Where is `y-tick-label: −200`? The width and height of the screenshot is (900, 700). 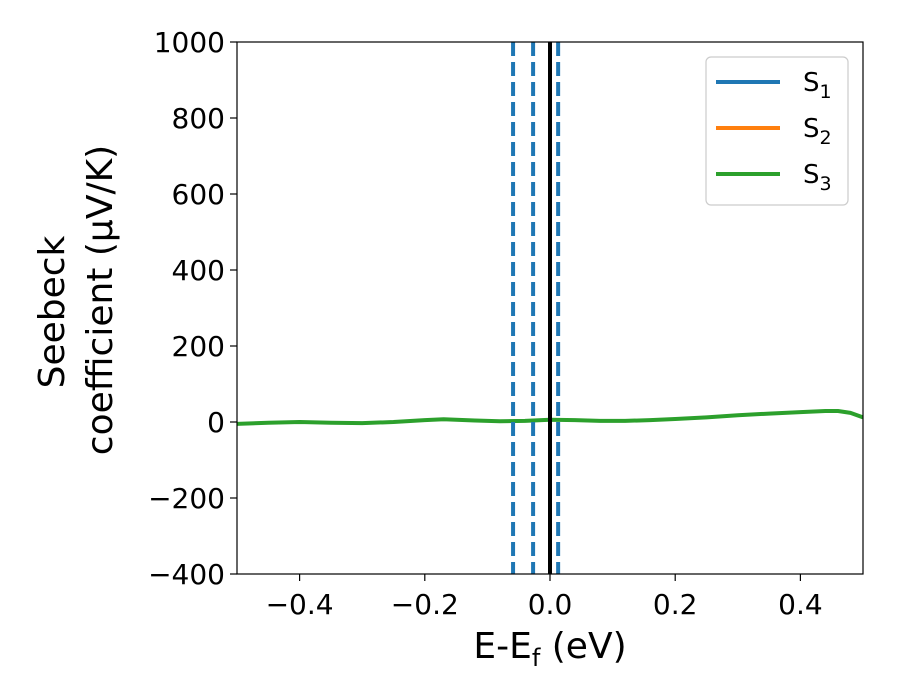
y-tick-label: −200 is located at coordinates (186, 498).